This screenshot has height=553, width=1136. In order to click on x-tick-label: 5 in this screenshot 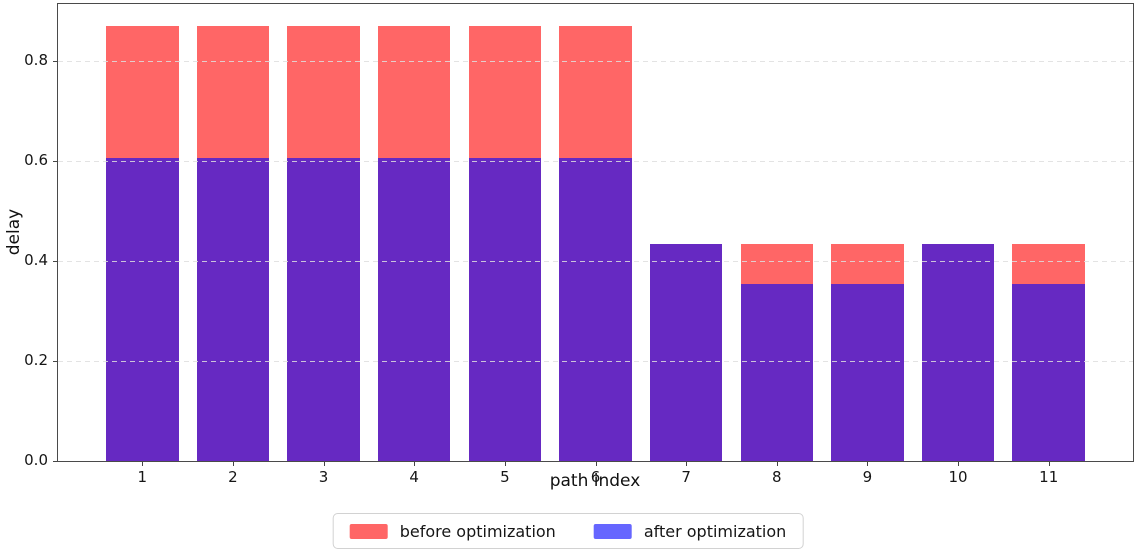, I will do `click(505, 477)`.